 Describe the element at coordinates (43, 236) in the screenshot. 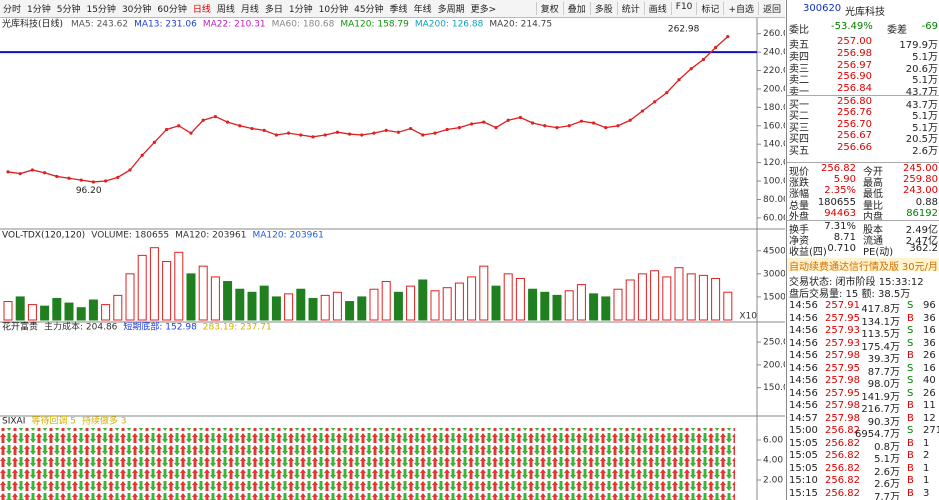

I see `panel-title: VOL-TDX(120,120)` at that location.